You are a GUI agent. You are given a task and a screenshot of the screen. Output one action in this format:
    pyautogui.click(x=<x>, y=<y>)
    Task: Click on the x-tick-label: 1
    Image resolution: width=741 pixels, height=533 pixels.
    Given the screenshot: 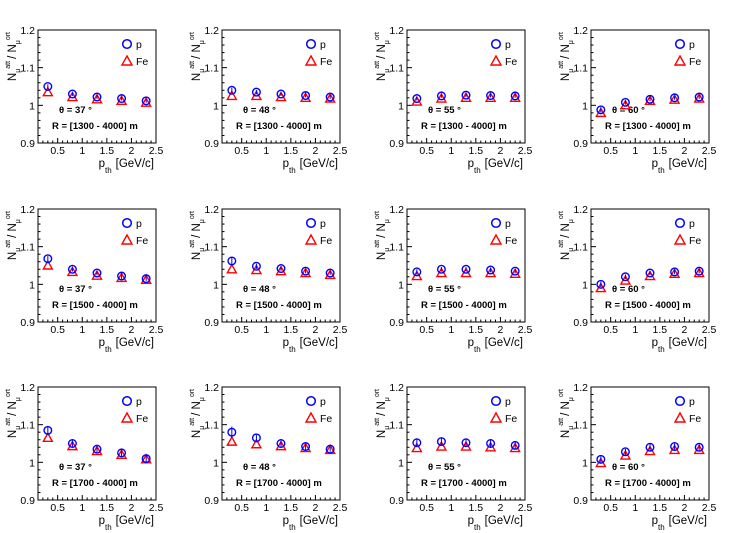 What is the action you would take?
    pyautogui.click(x=82, y=330)
    